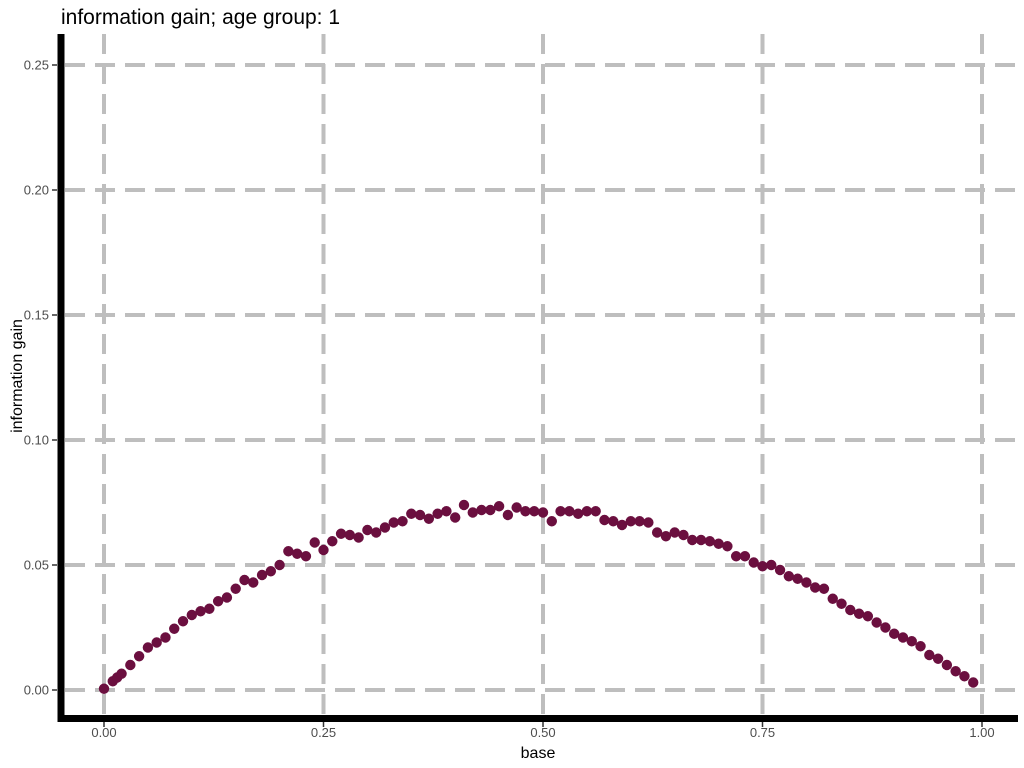 The image size is (1024, 768). I want to click on y-tick-label: 0.10, so click(36, 440).